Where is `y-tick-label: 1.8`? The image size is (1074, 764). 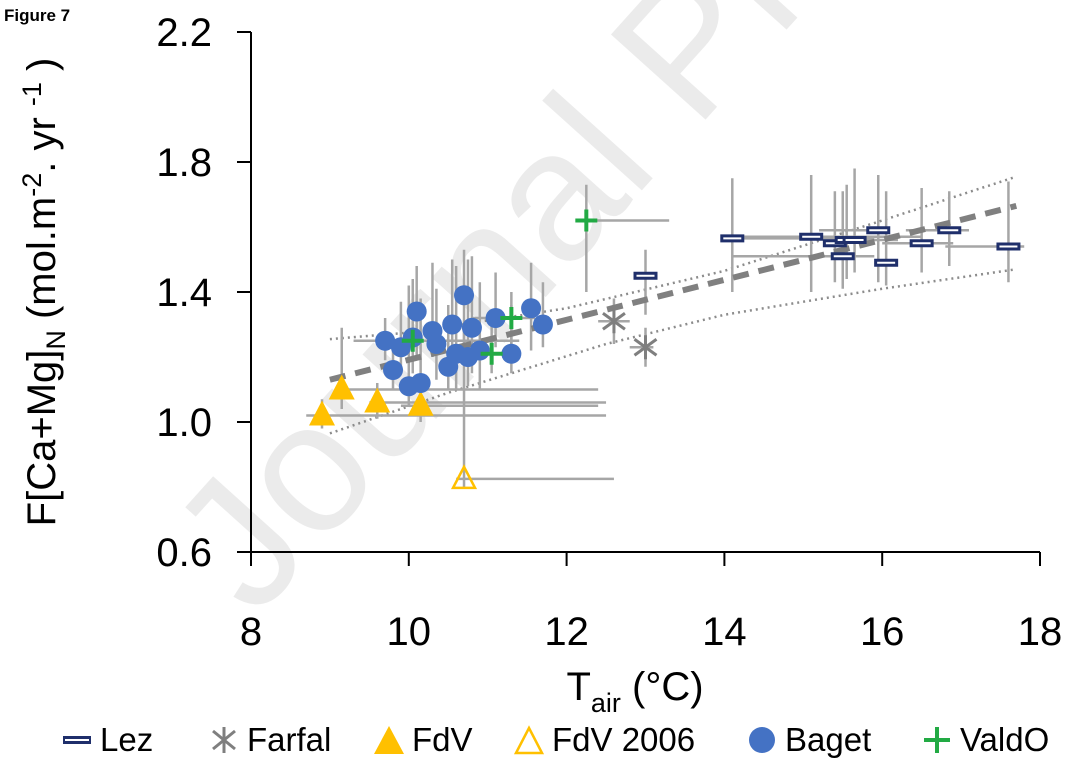 y-tick-label: 1.8 is located at coordinates (184, 163).